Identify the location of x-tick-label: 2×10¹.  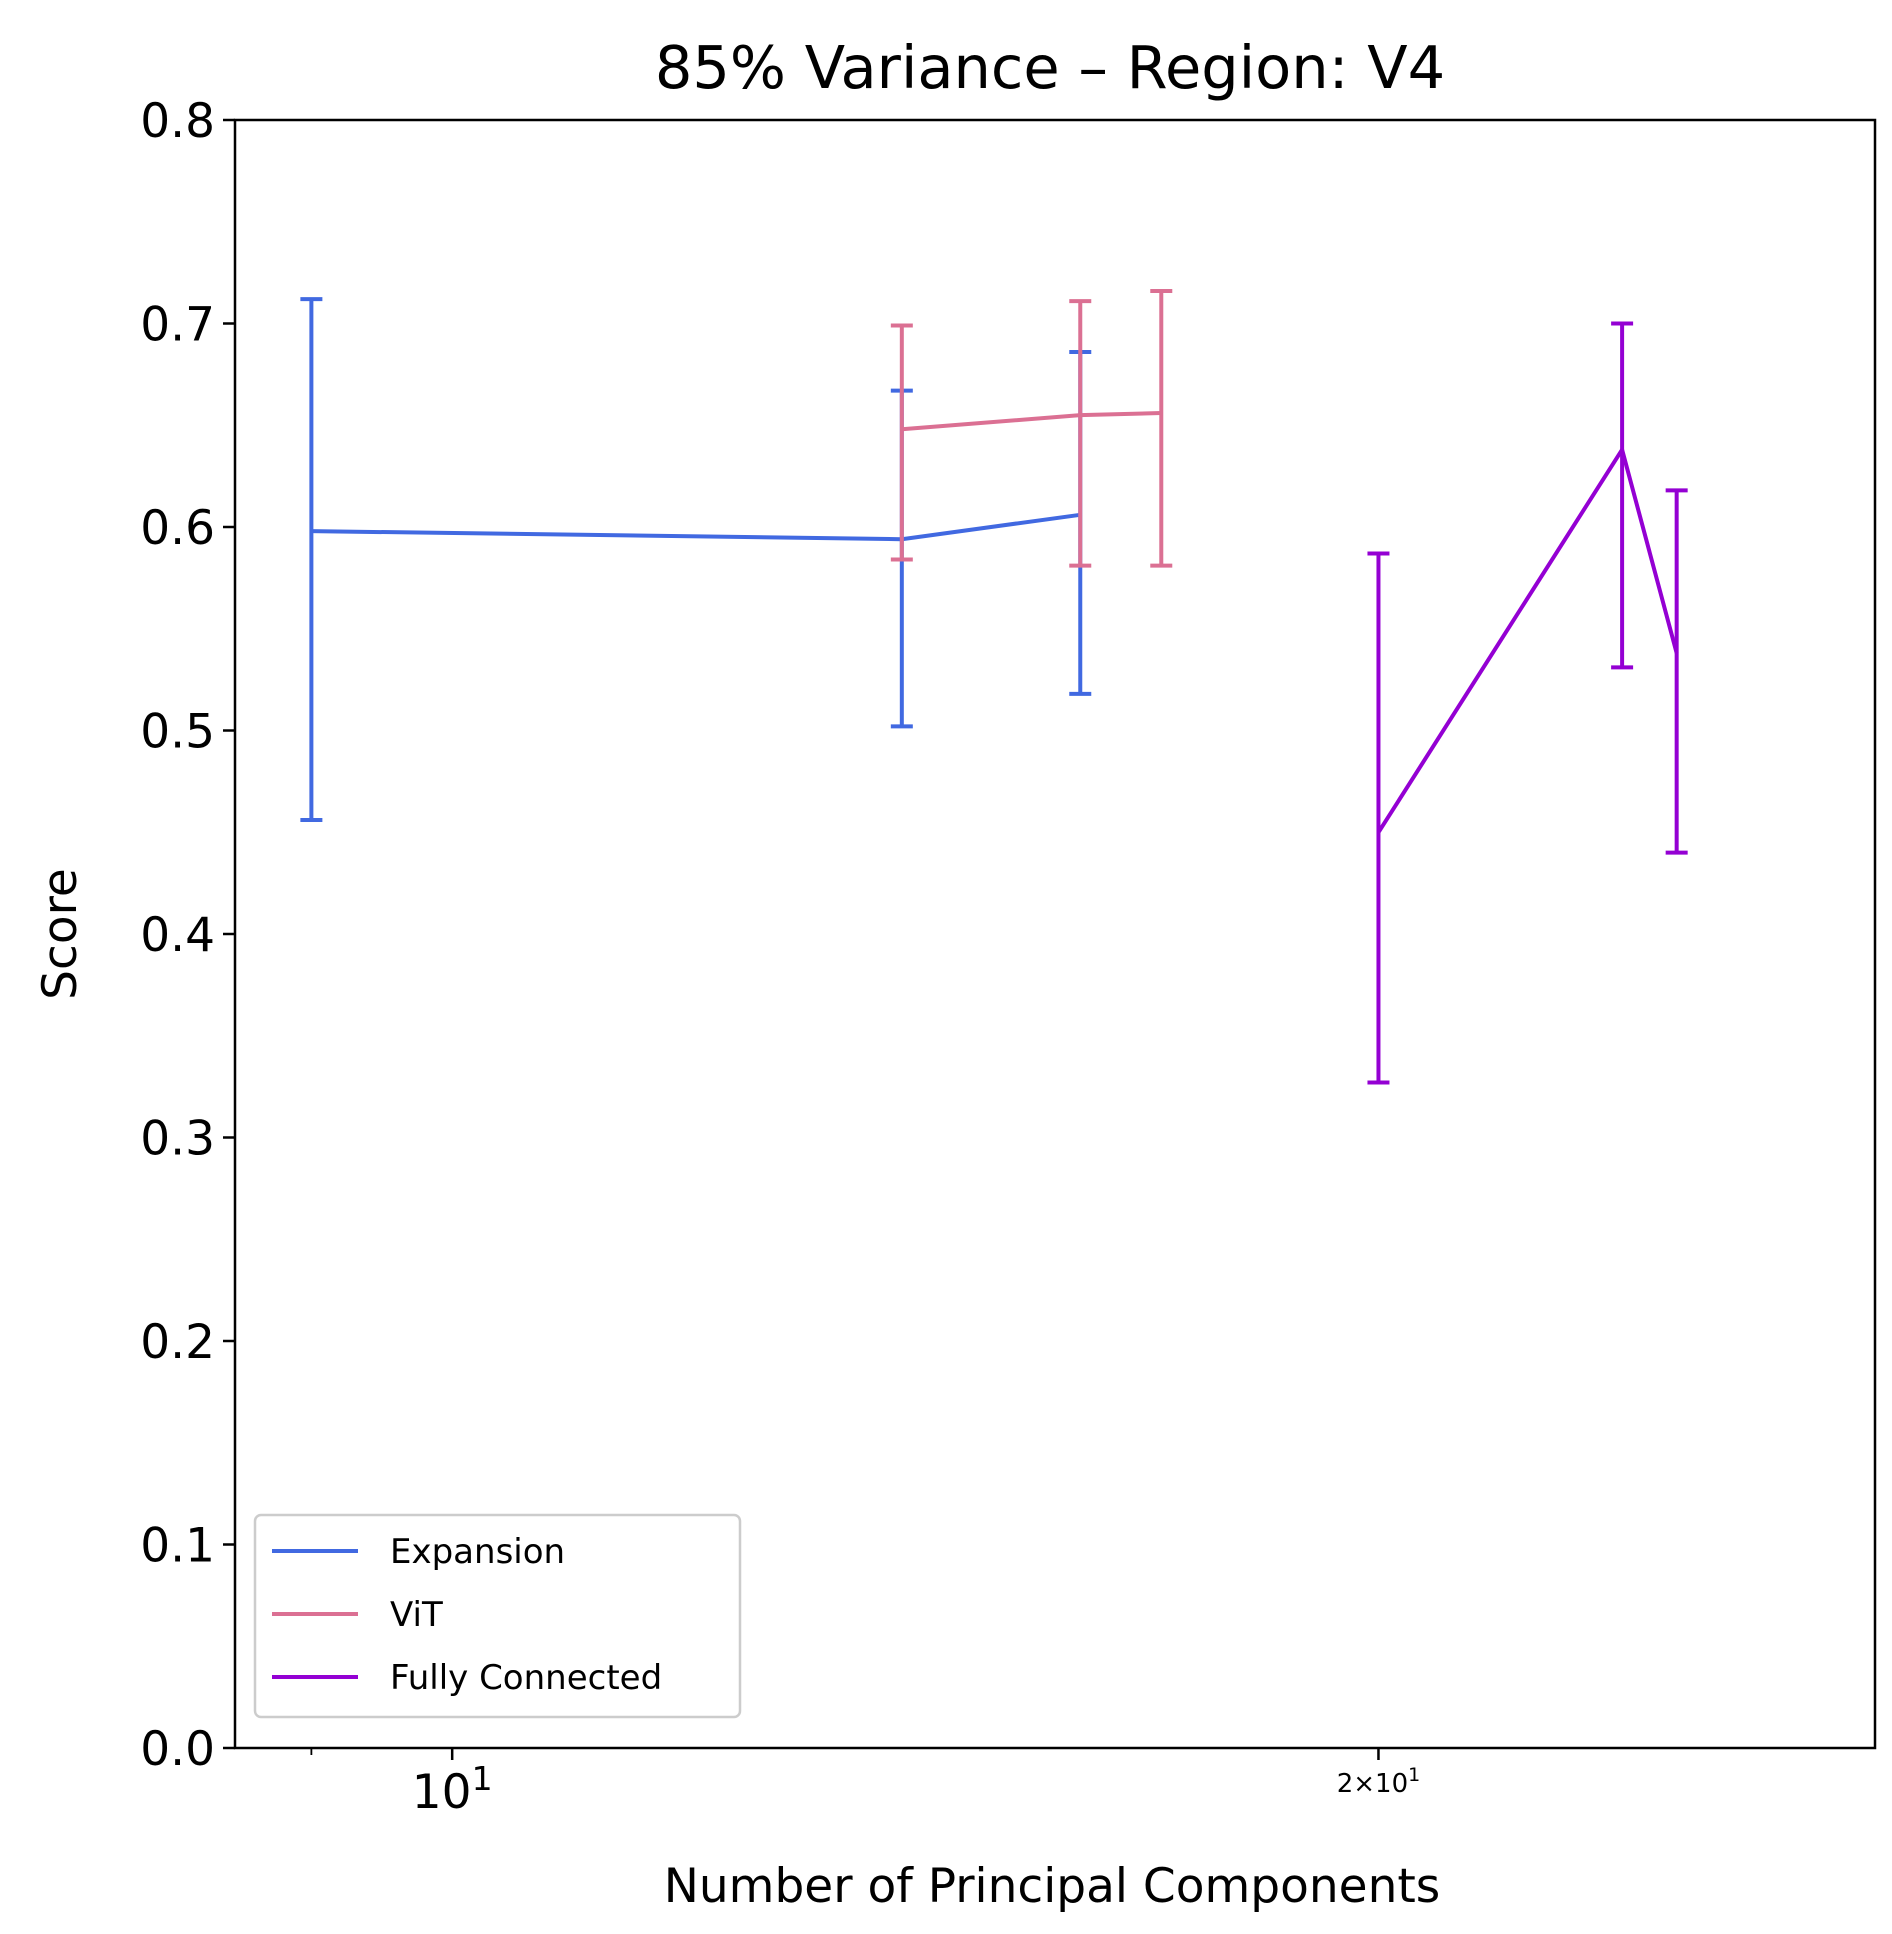
(1379, 1781).